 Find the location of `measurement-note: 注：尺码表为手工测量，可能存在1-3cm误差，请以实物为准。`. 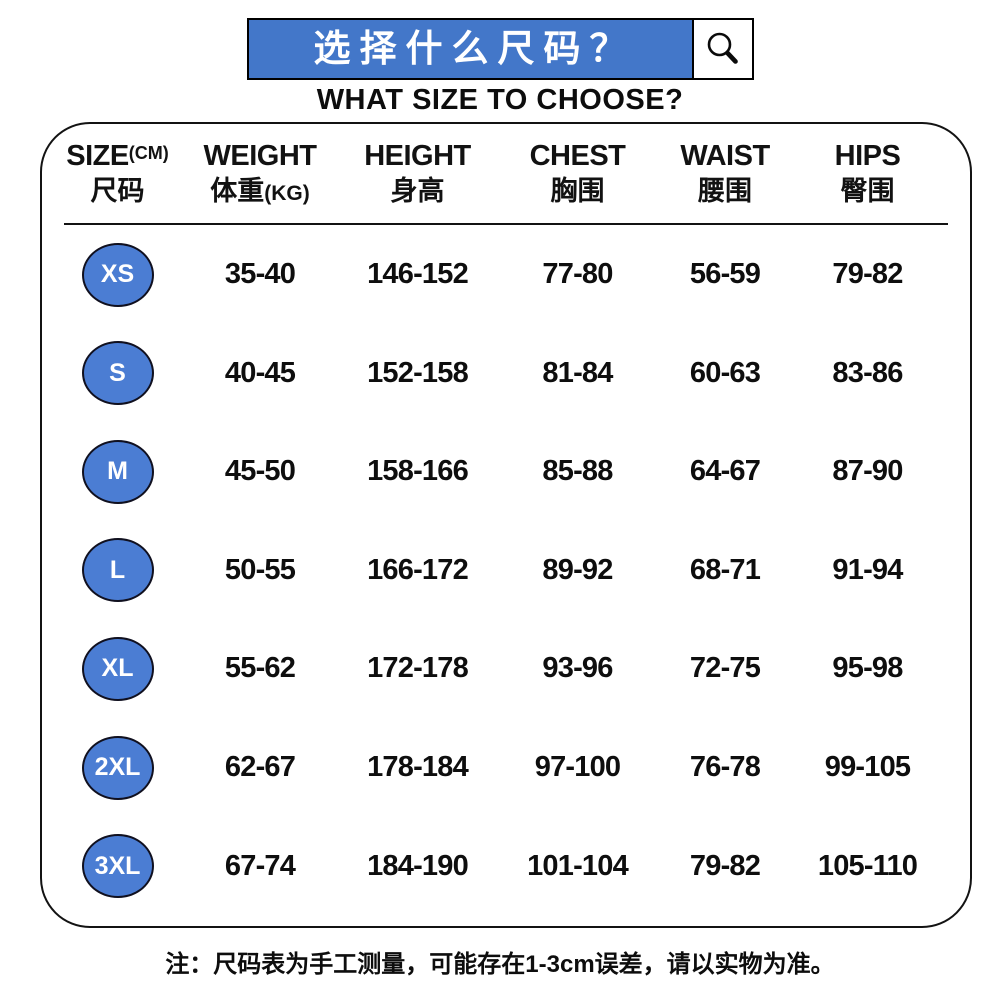

measurement-note: 注：尺码表为手工测量，可能存在1-3cm误差，请以实物为准。 is located at coordinates (500, 964).